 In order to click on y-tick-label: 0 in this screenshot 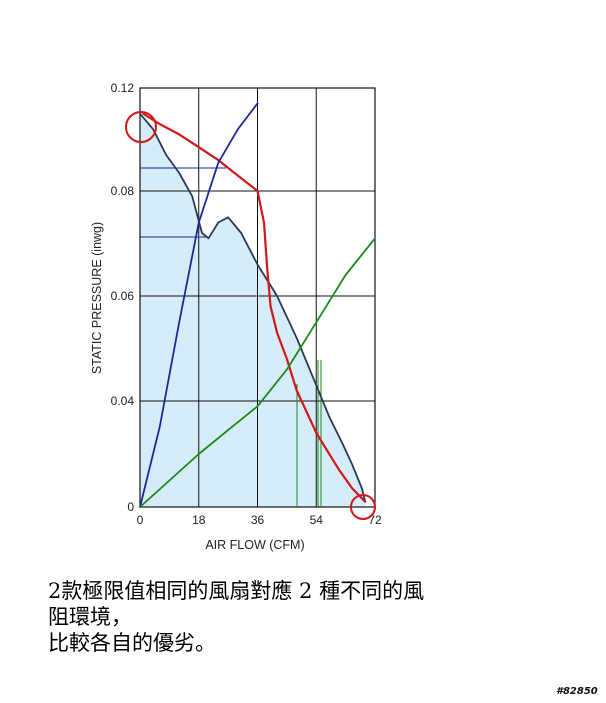, I will do `click(130, 507)`.